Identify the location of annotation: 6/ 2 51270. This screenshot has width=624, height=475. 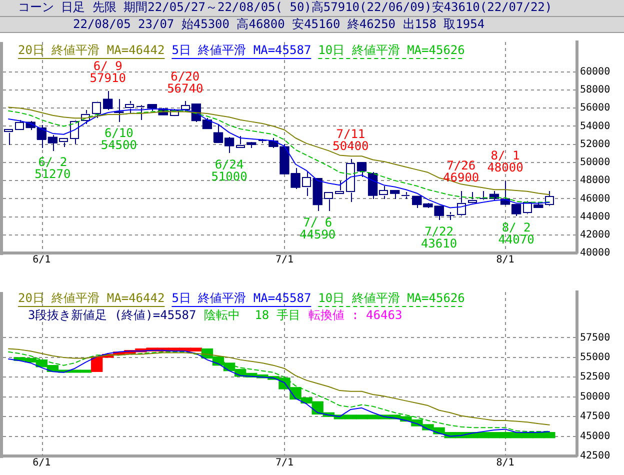
(52, 168).